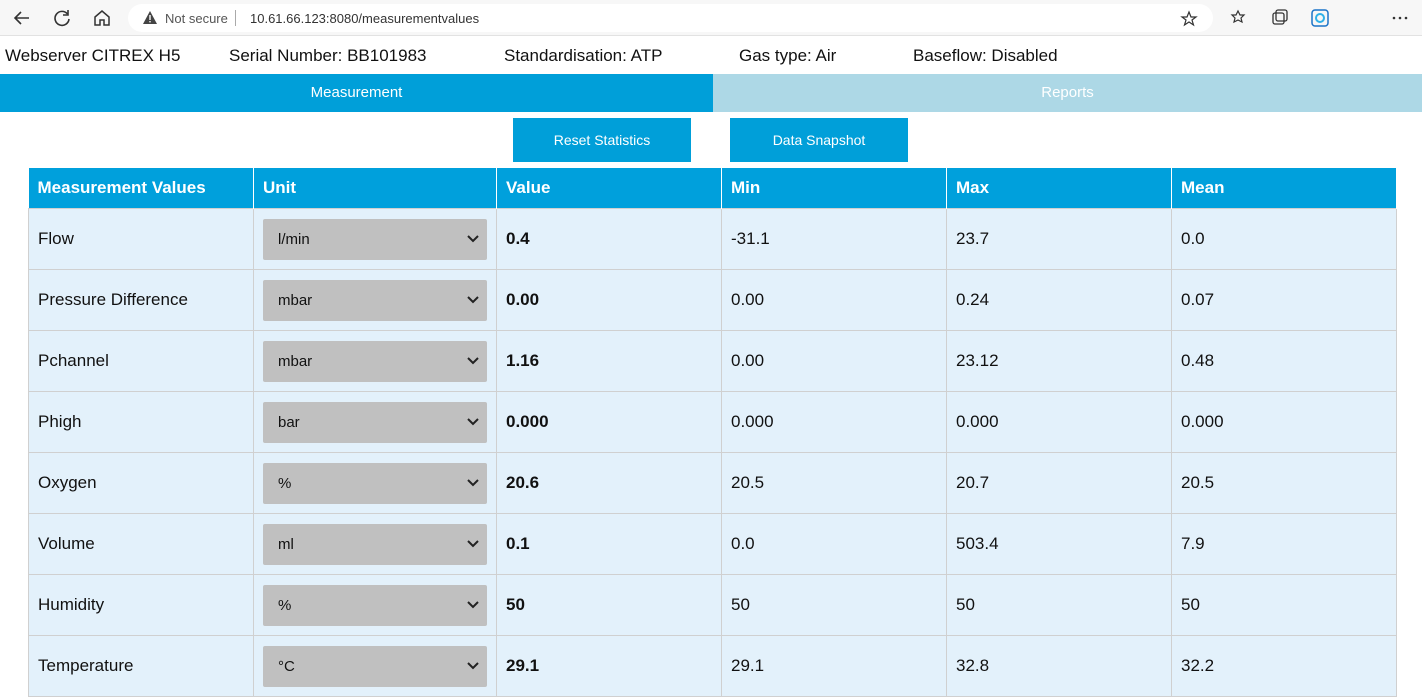 This screenshot has width=1422, height=700. I want to click on tab-reports: Reports, so click(1067, 93).